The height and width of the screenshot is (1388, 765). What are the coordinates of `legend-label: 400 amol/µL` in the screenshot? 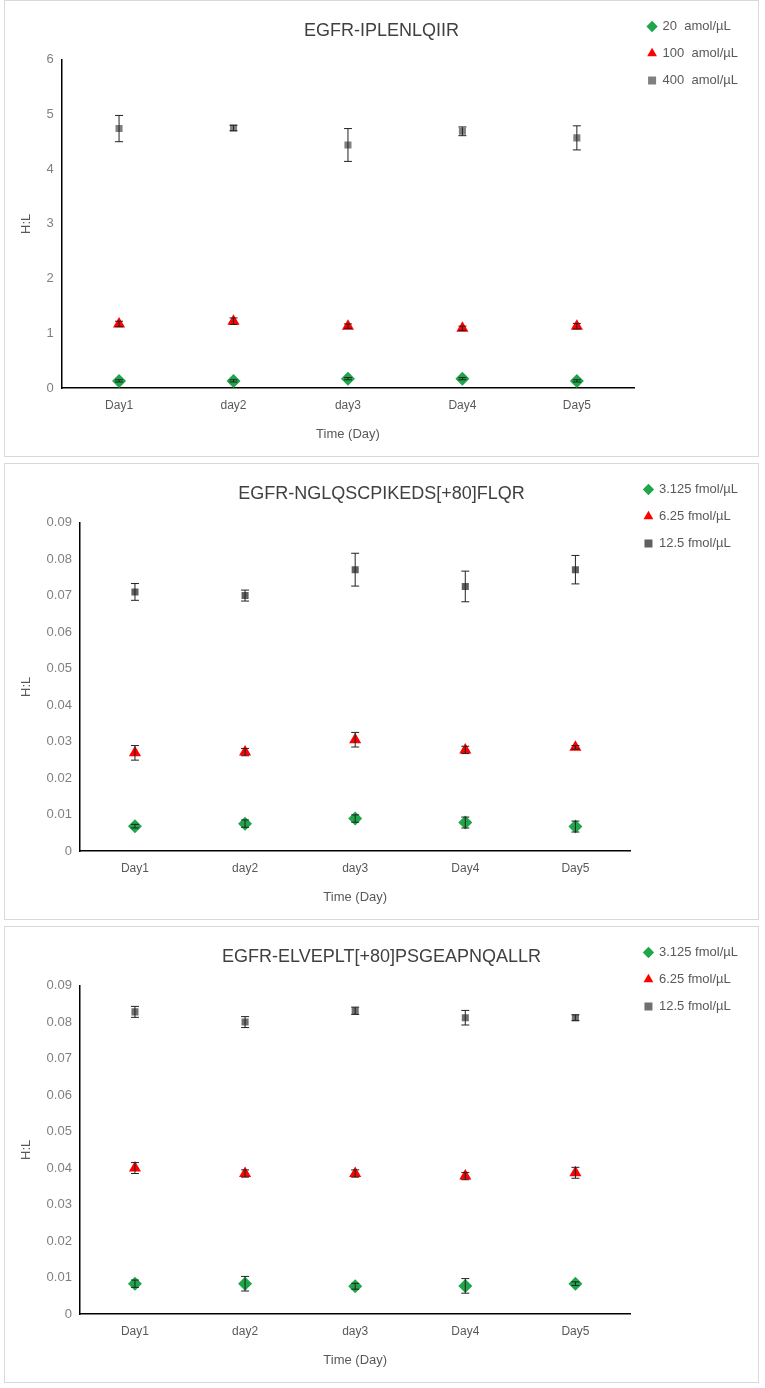 It's located at (700, 80).